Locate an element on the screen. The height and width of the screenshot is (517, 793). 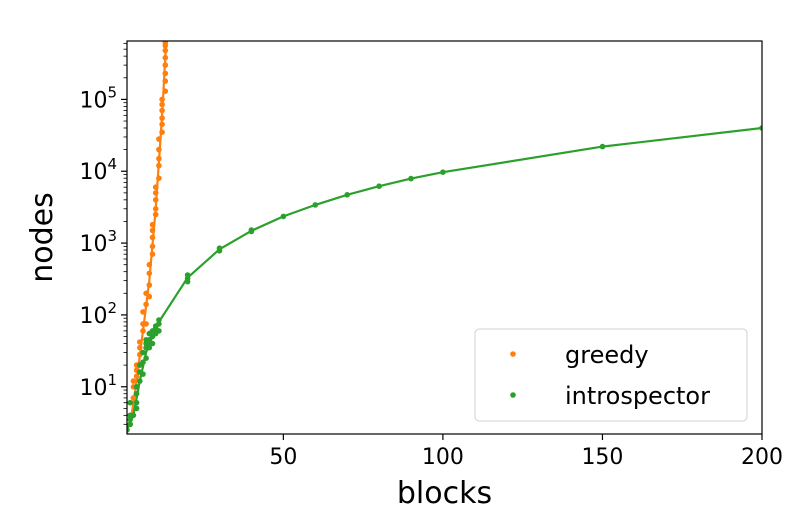
x-tick-label: 100 is located at coordinates (443, 457).